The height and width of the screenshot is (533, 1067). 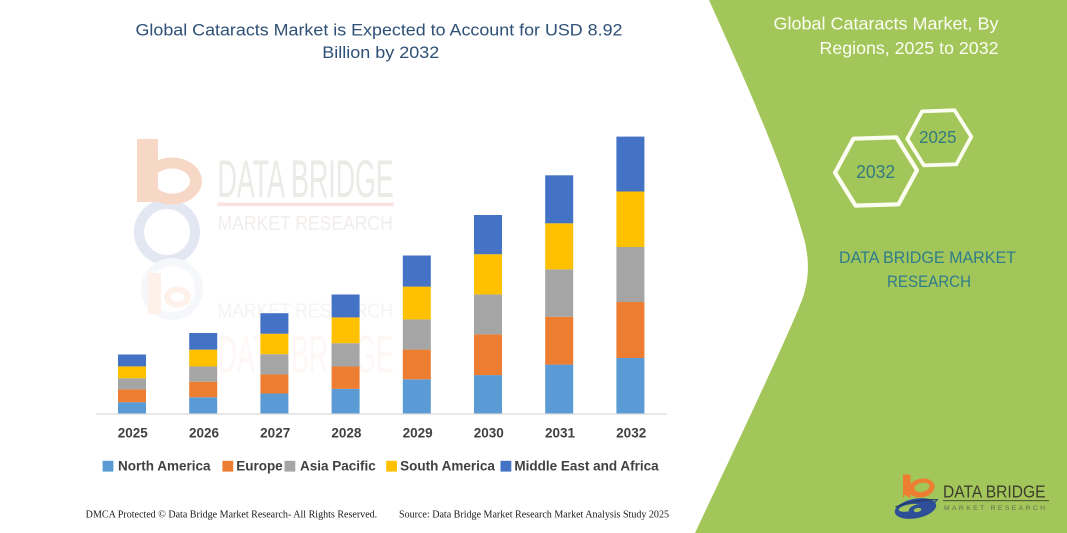 I want to click on svg-text: Europe, so click(x=259, y=465).